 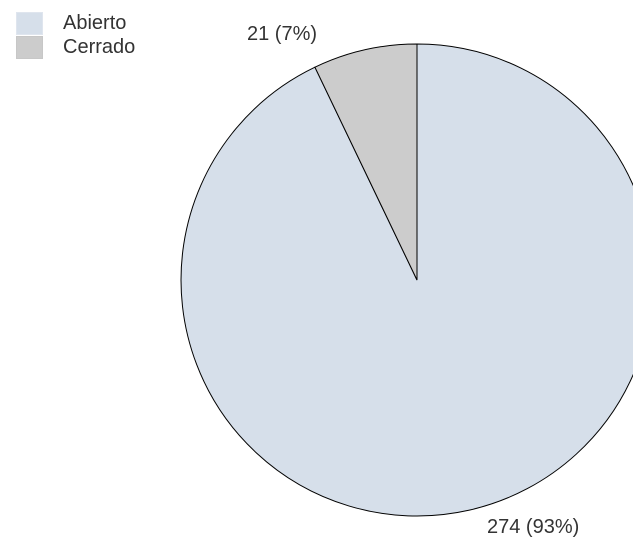 I want to click on data-label-abierto: 274 (93%), so click(x=533, y=527).